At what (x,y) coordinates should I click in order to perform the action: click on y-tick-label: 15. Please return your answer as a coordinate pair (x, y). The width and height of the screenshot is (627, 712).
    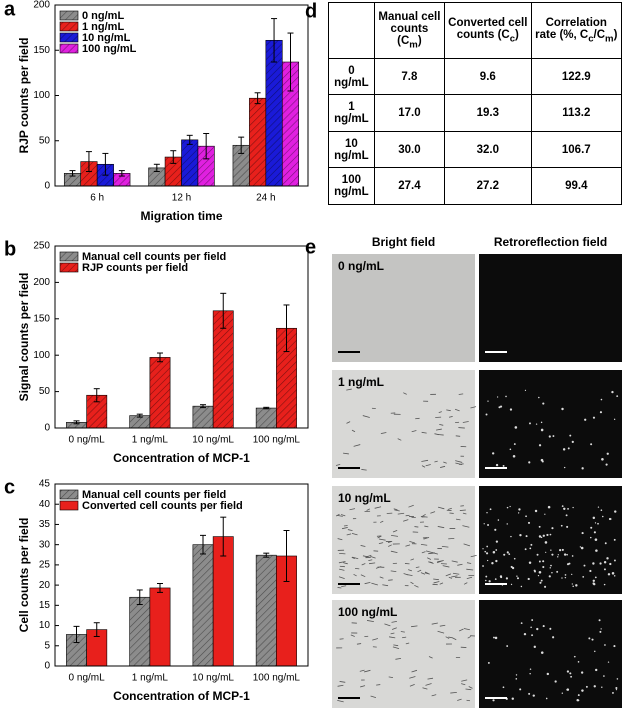
    Looking at the image, I should click on (45, 605).